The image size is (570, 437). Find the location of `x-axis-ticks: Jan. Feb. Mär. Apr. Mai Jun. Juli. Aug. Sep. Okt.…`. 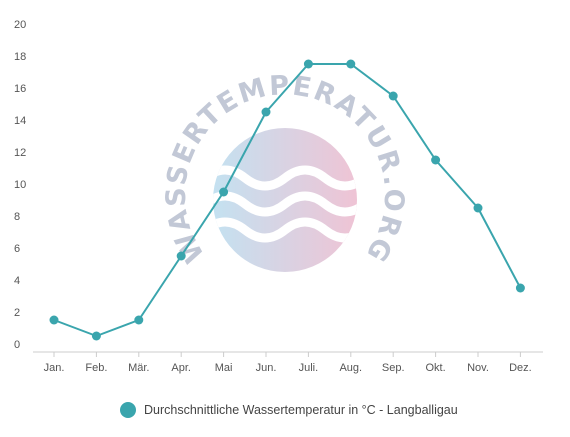

x-axis-ticks: Jan. Feb. Mär. Apr. Mai Jun. Juli. Aug. Sep. Okt.… is located at coordinates (288, 363).